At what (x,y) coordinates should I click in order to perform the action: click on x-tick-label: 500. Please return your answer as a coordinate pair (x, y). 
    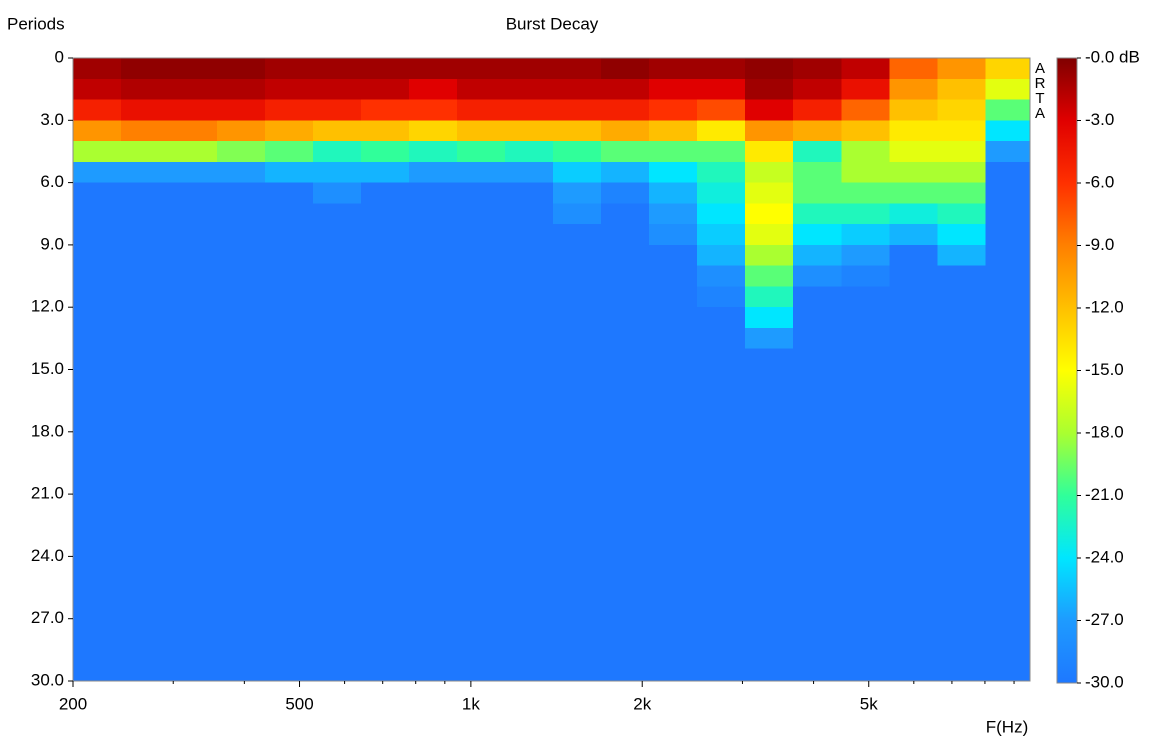
    Looking at the image, I should click on (299, 703).